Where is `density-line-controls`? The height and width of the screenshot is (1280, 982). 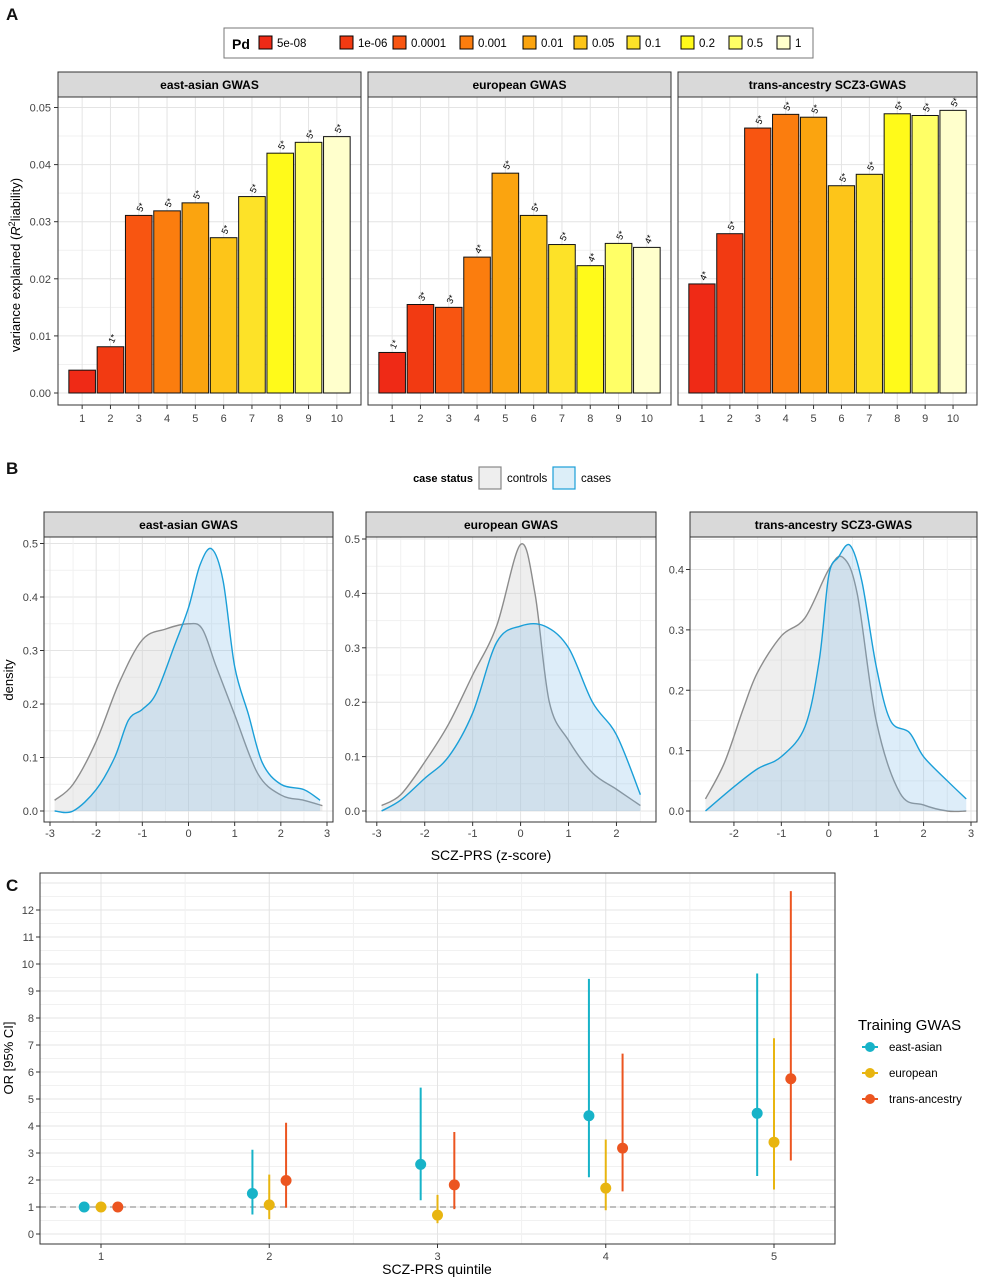 density-line-controls is located at coordinates (188, 714).